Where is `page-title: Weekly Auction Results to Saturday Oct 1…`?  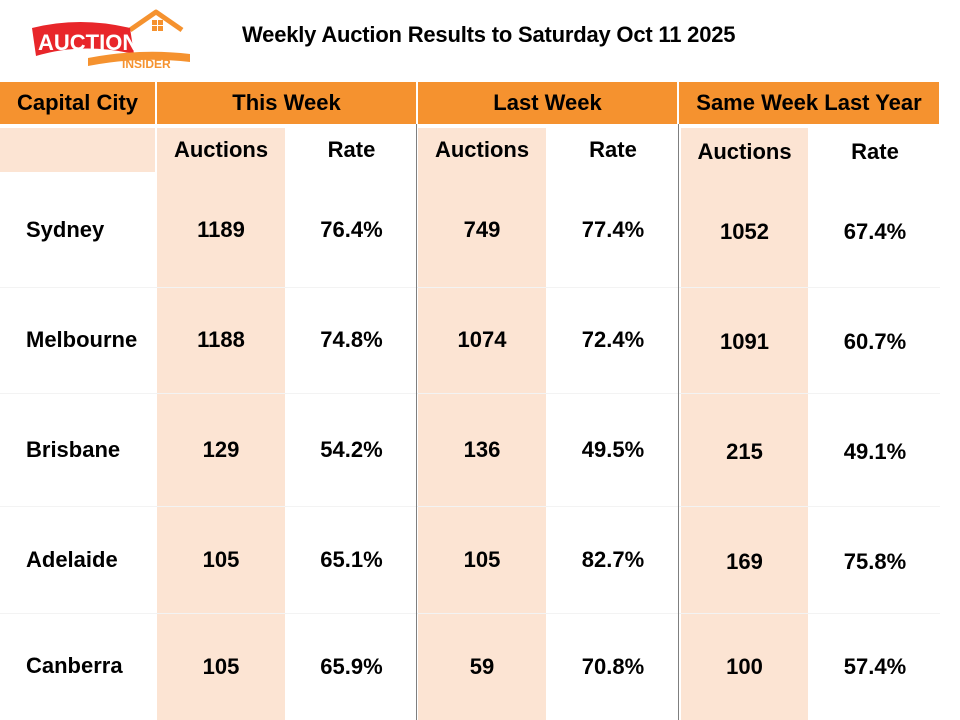 page-title: Weekly Auction Results to Saturday Oct 1… is located at coordinates (489, 34).